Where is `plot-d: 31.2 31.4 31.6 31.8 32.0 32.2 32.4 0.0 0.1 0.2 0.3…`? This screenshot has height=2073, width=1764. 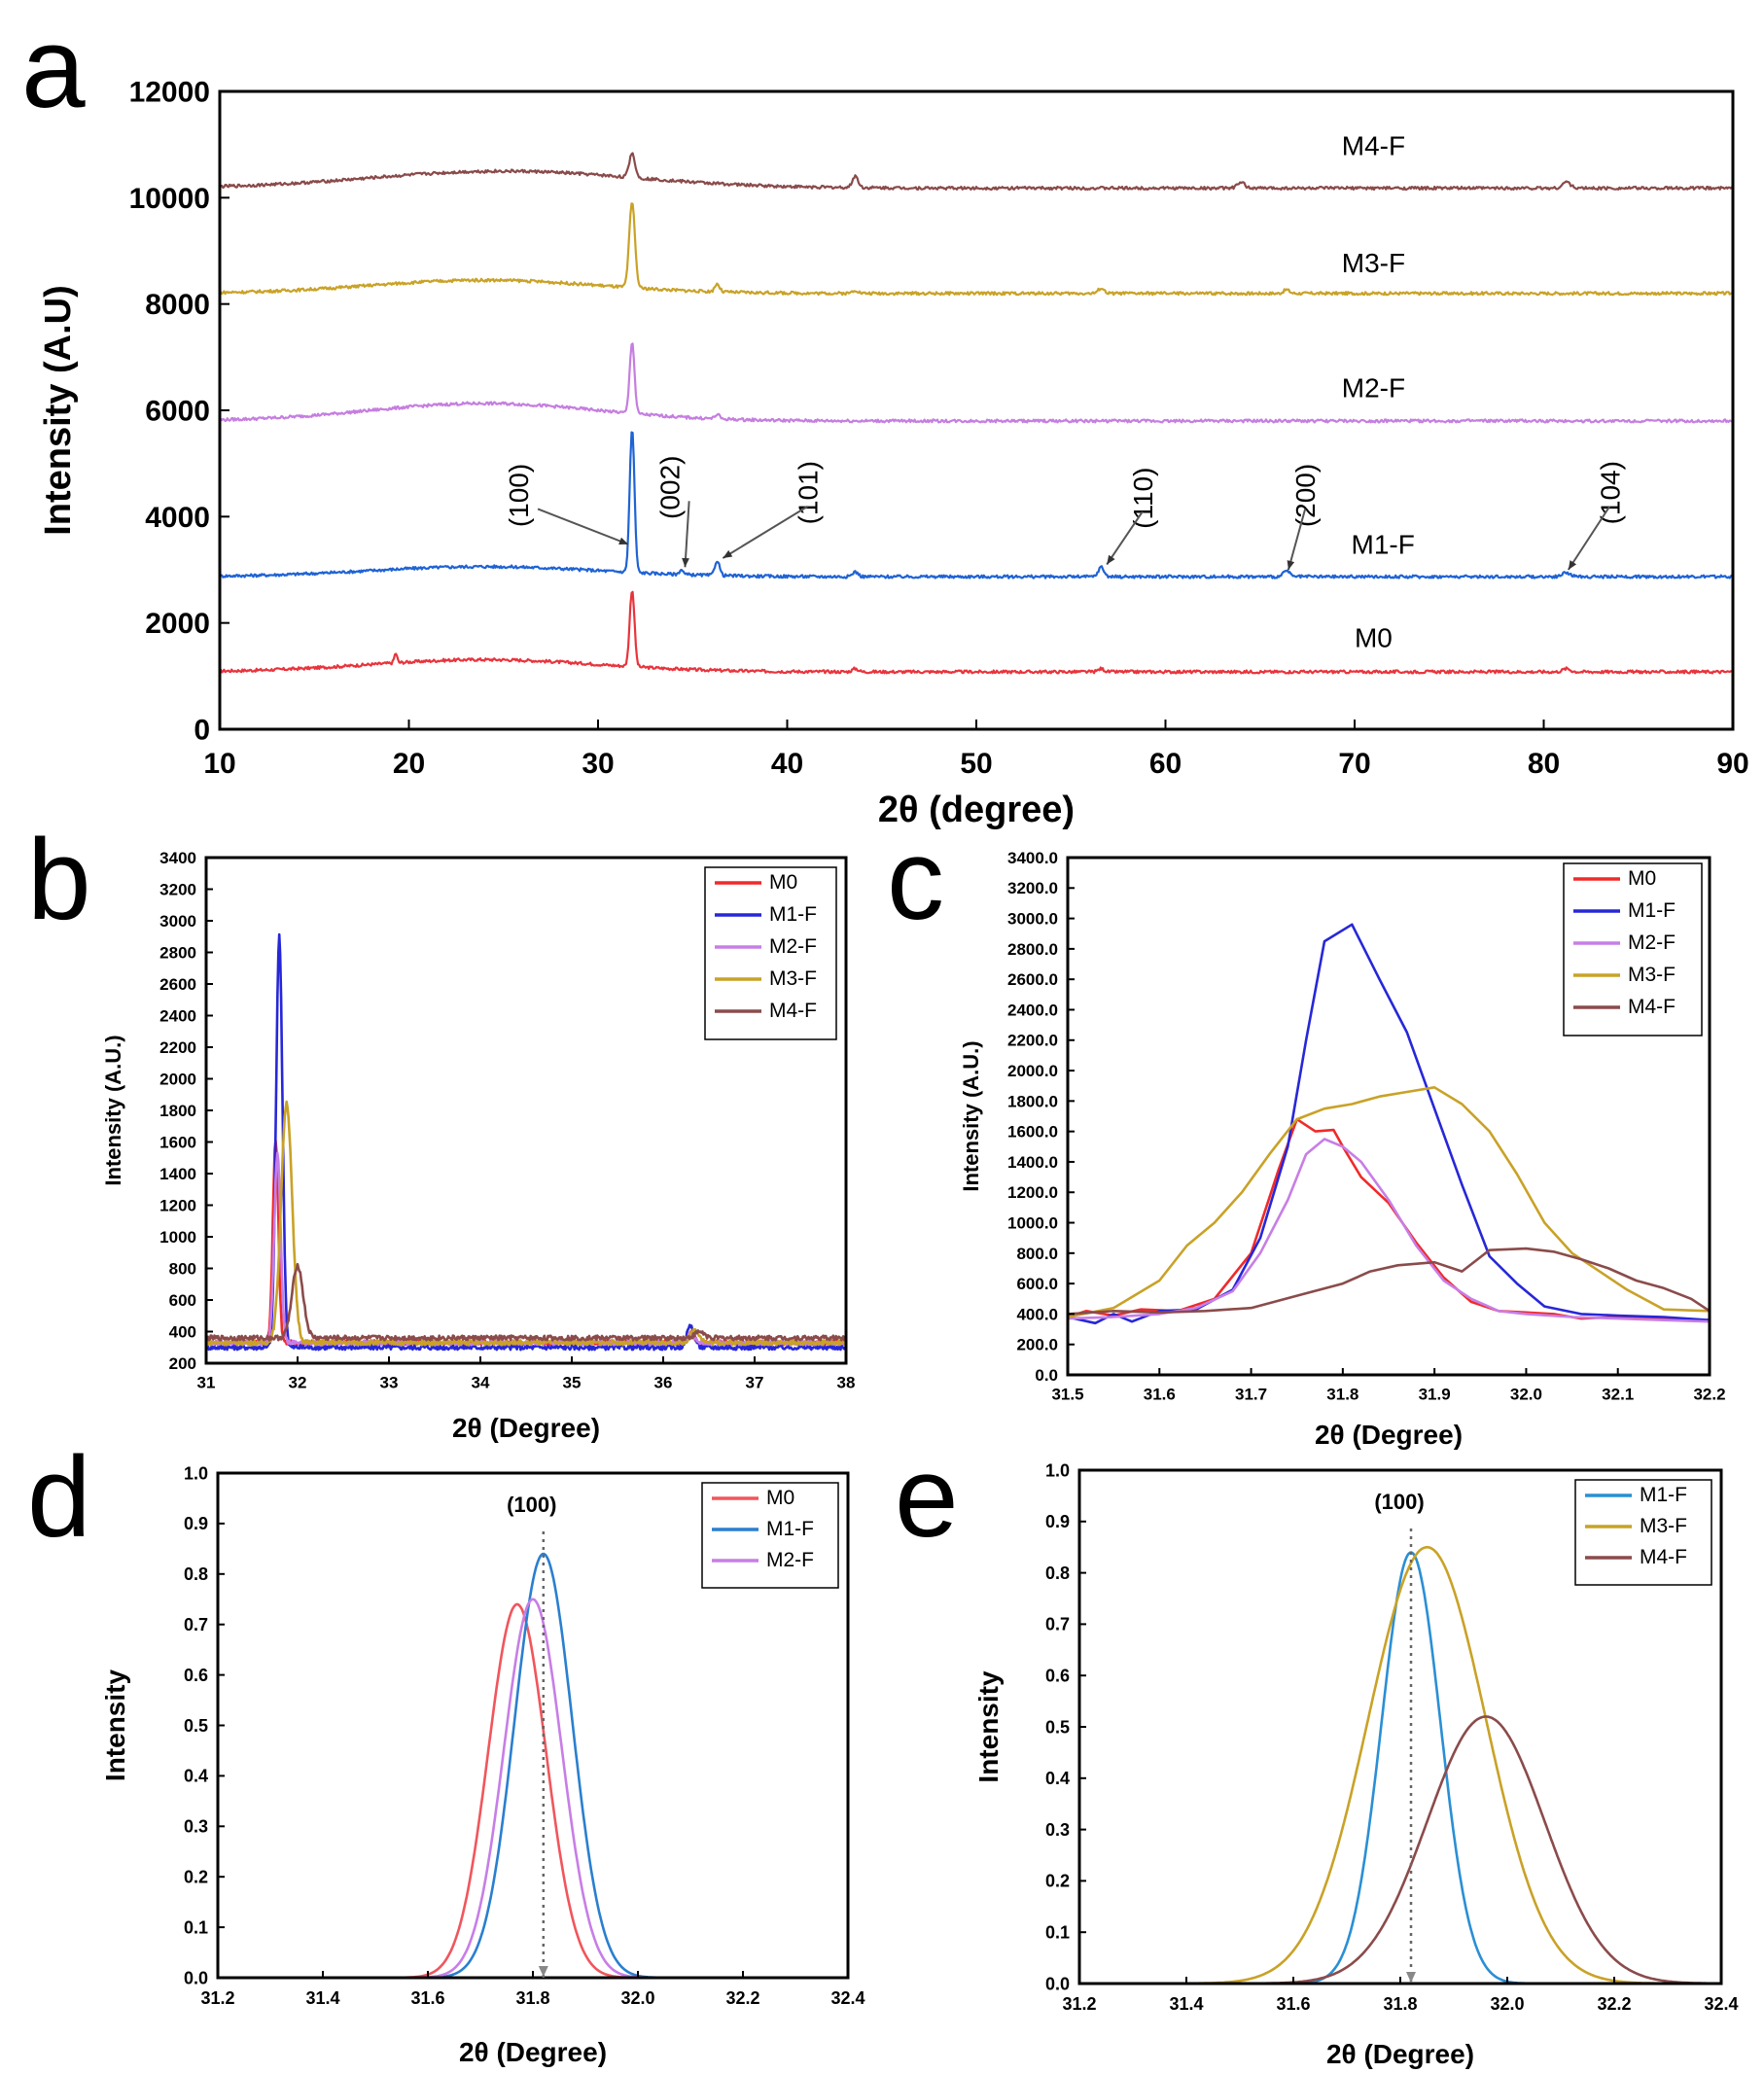
plot-d: 31.2 31.4 31.6 31.8 32.0 32.2 32.4 0.0 0.1 0.2 0.3… is located at coordinates (482, 1765).